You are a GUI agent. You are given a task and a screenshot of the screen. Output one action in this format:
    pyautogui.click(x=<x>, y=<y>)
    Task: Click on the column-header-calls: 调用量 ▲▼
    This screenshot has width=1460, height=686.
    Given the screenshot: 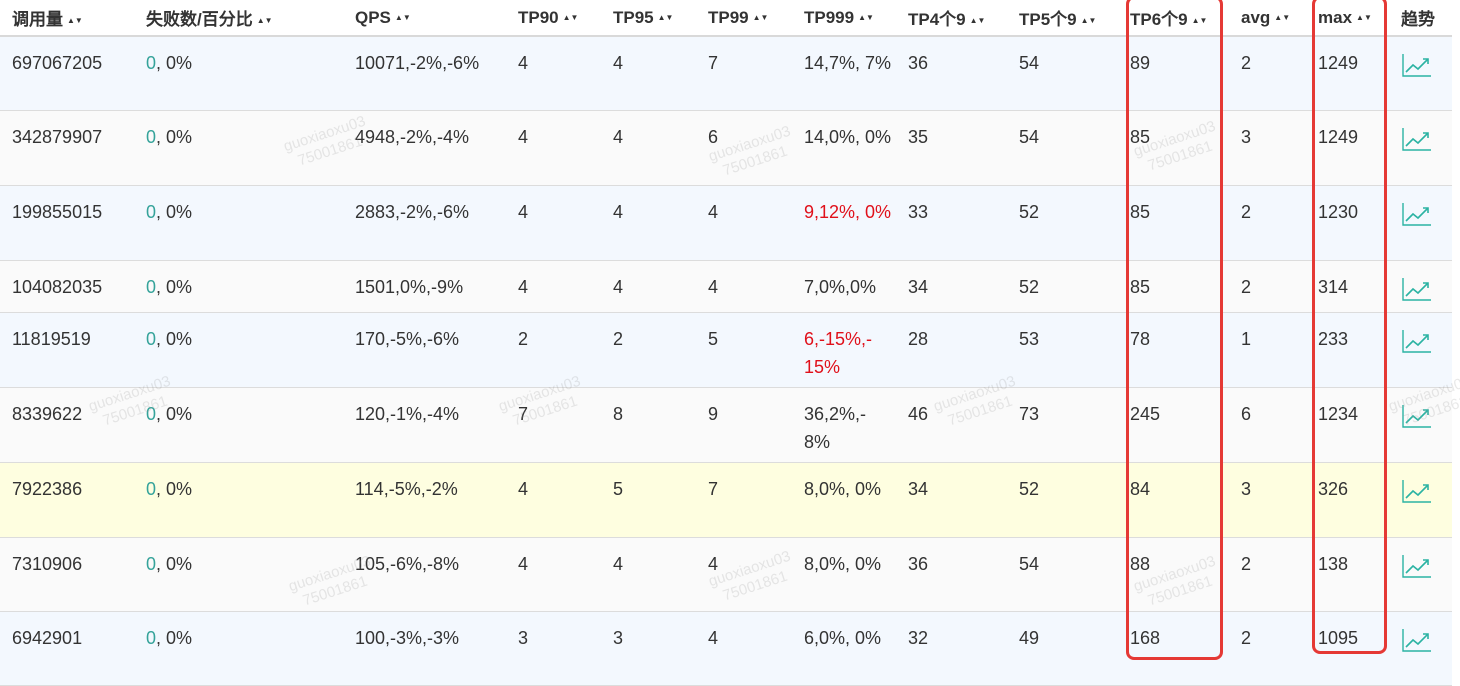 What is the action you would take?
    pyautogui.click(x=67, y=18)
    